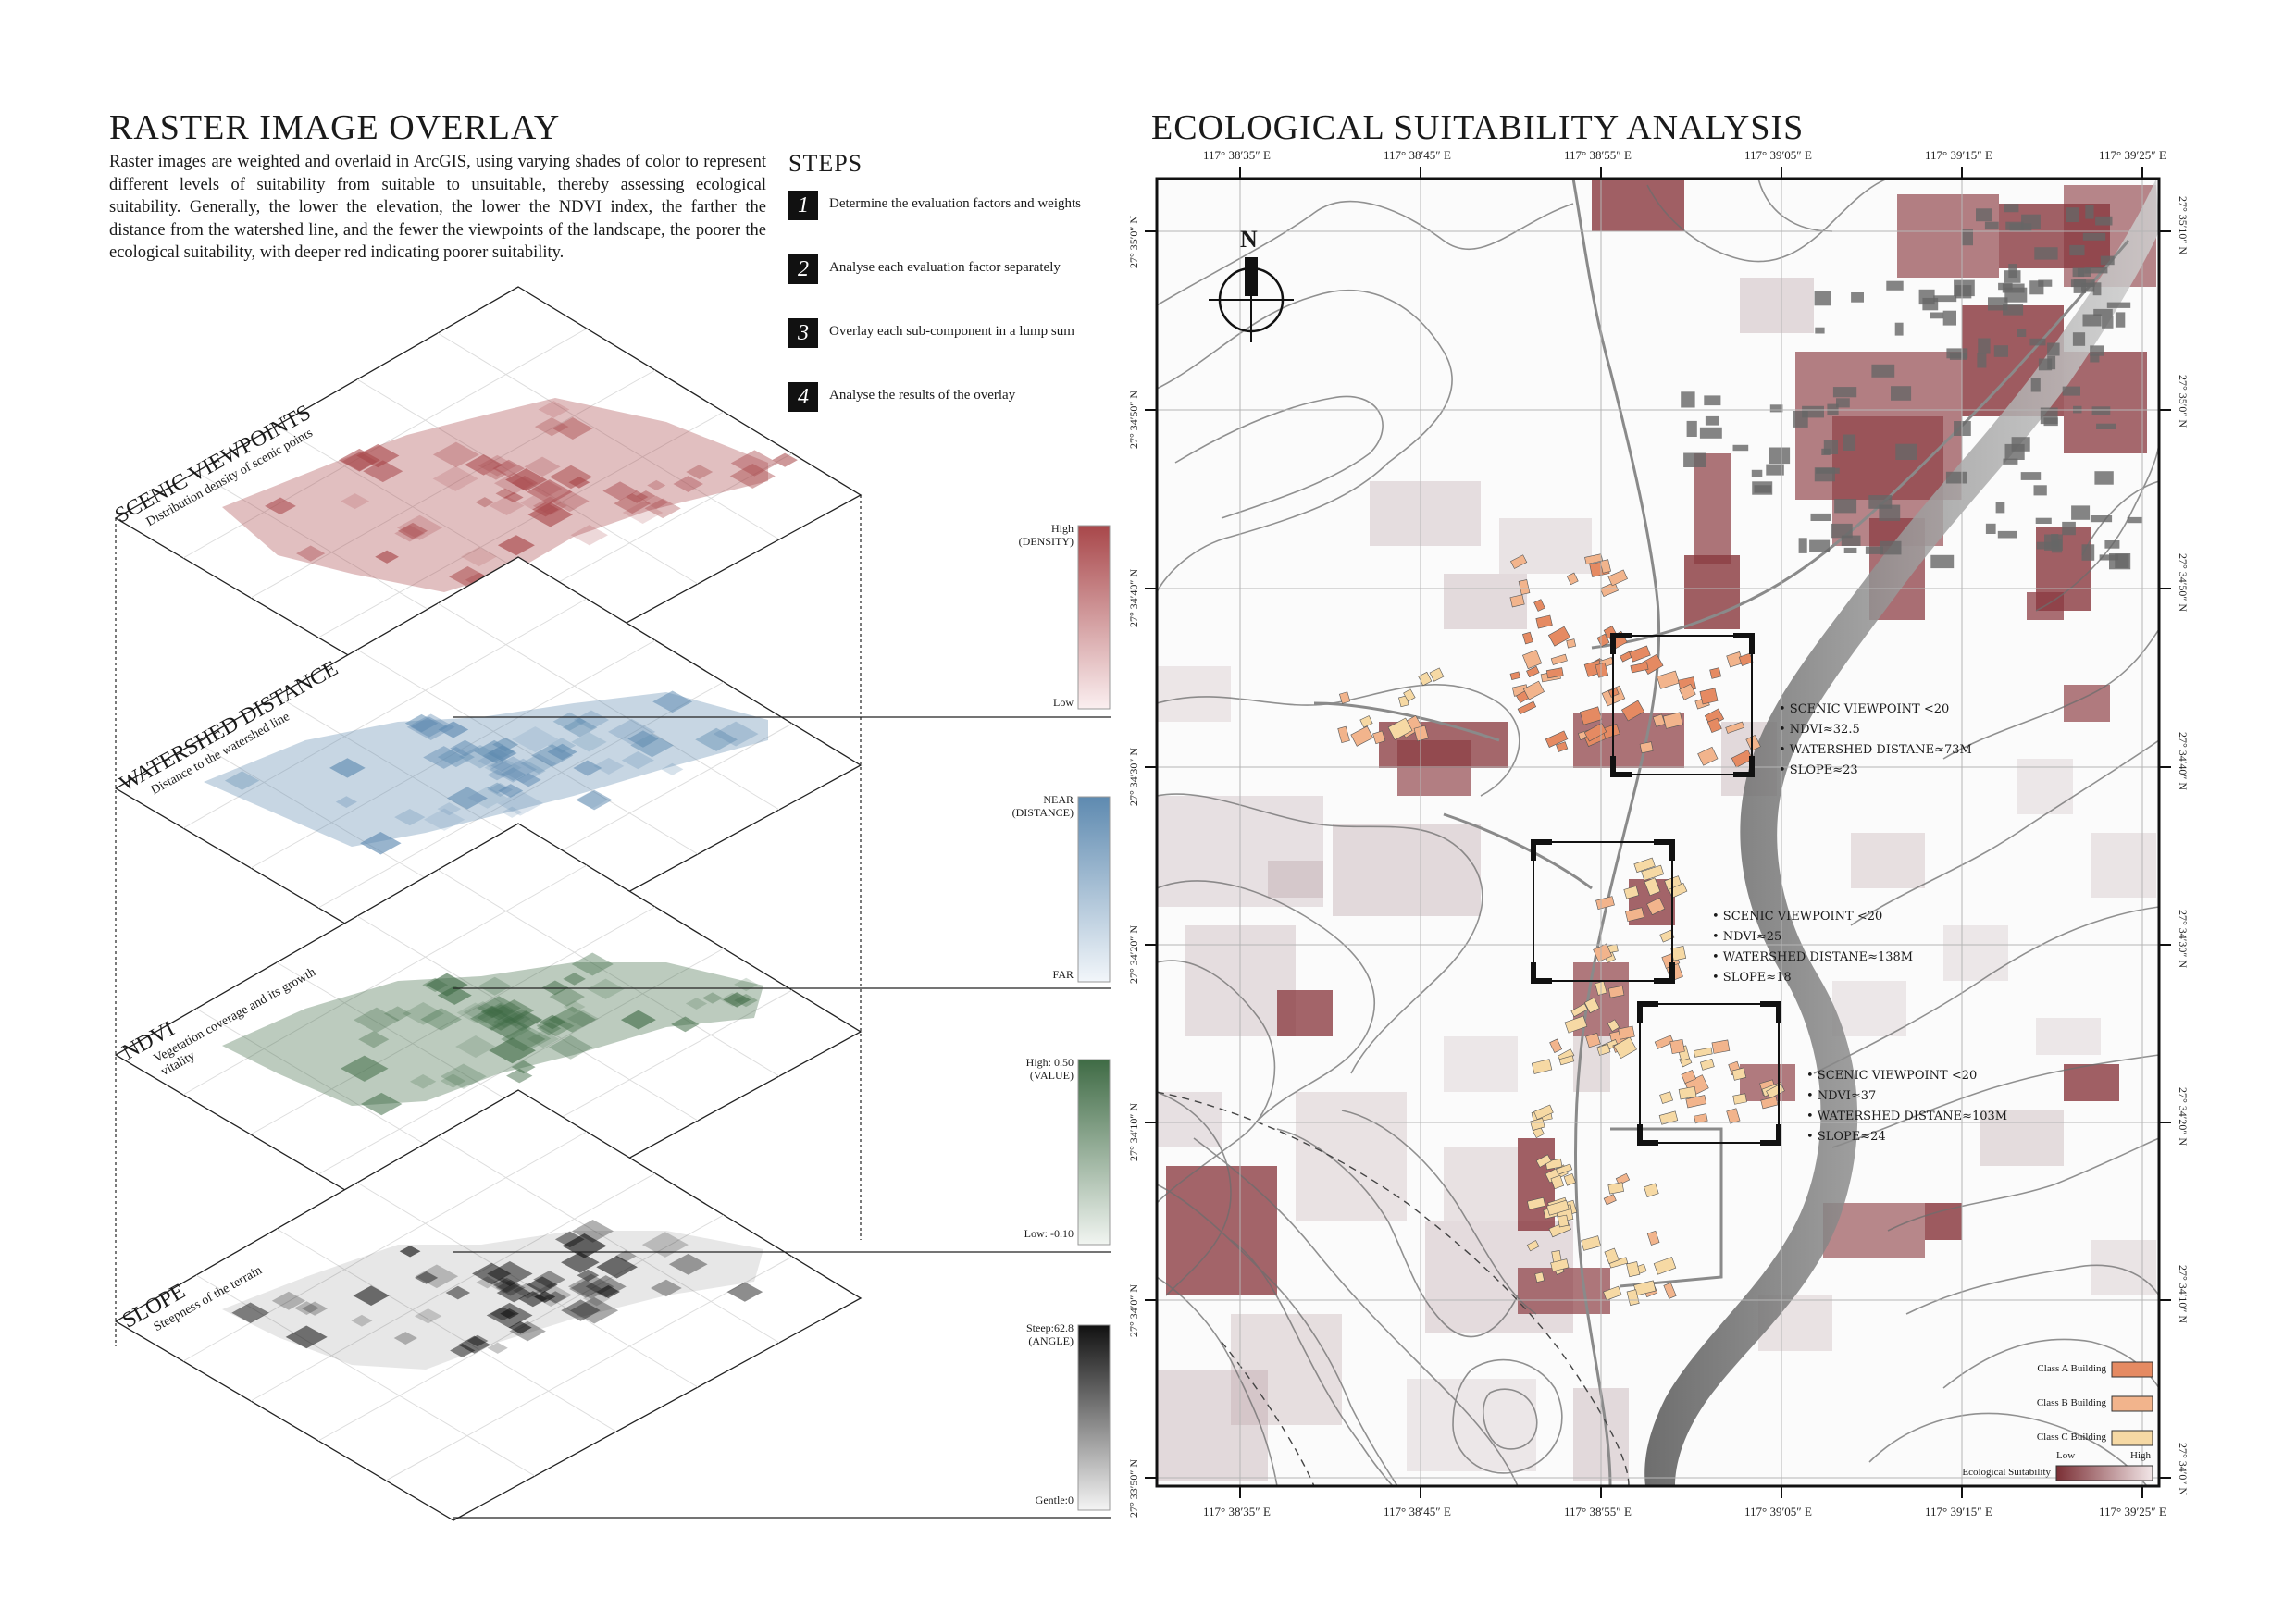 The image size is (2296, 1624). I want to click on map-title: ECOLOGICAL SUITABILITY ANALYSIS, so click(1478, 127).